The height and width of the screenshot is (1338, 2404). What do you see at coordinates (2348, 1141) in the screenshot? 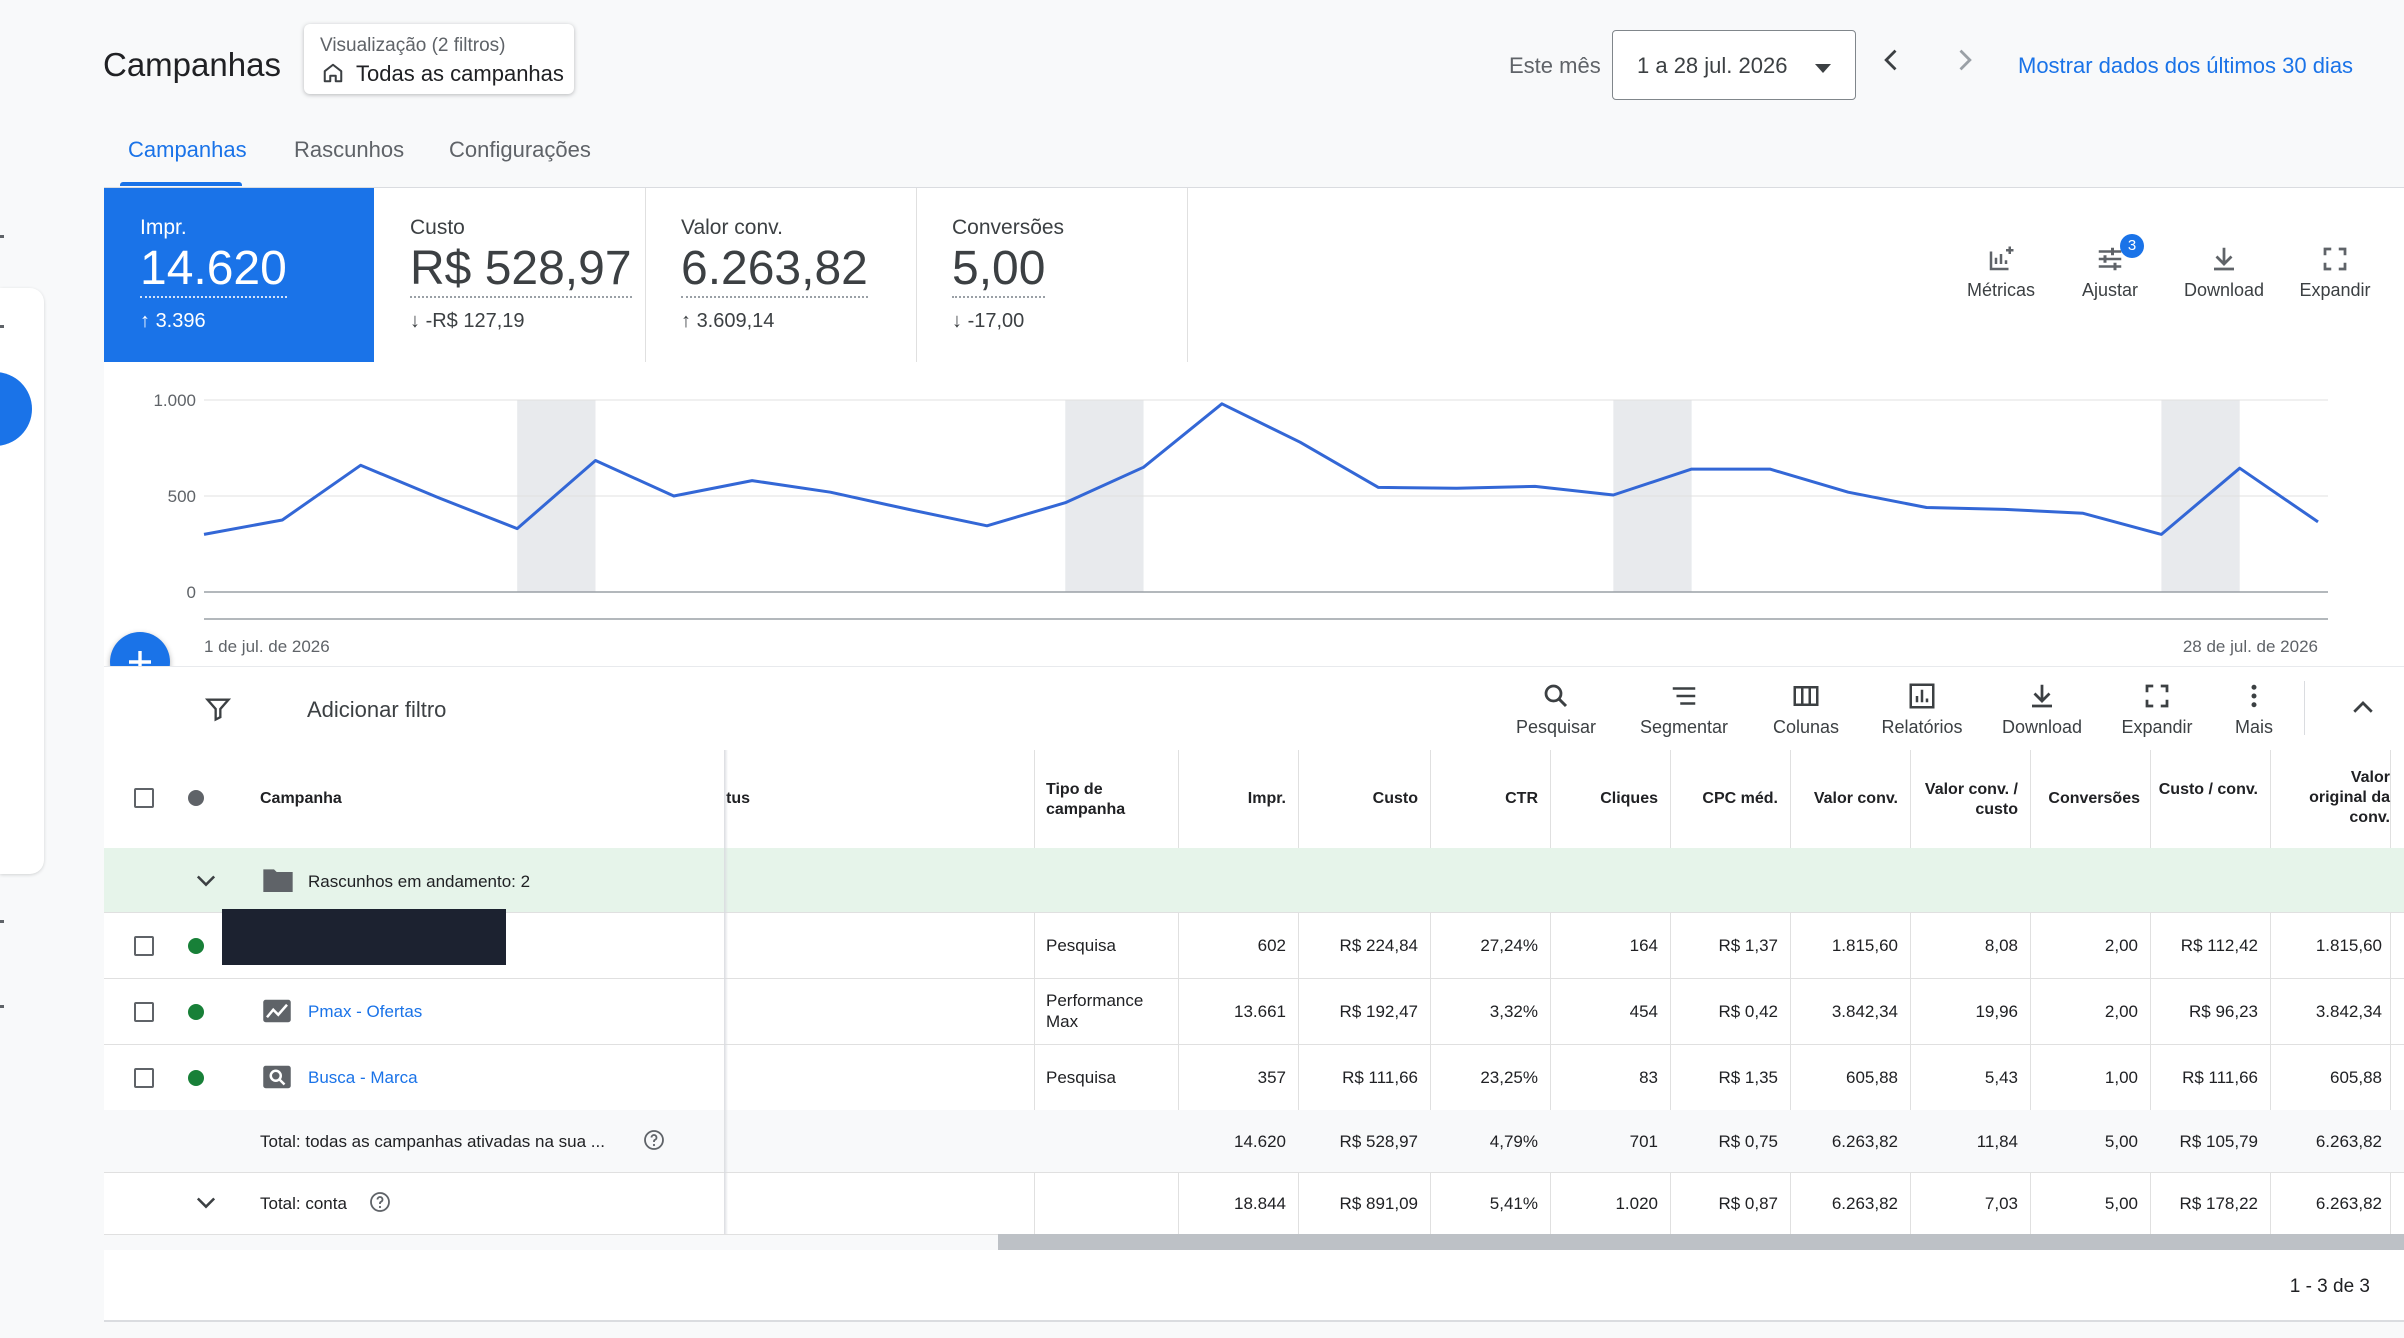
I see `original-conv-value-cell: 6.263,82` at bounding box center [2348, 1141].